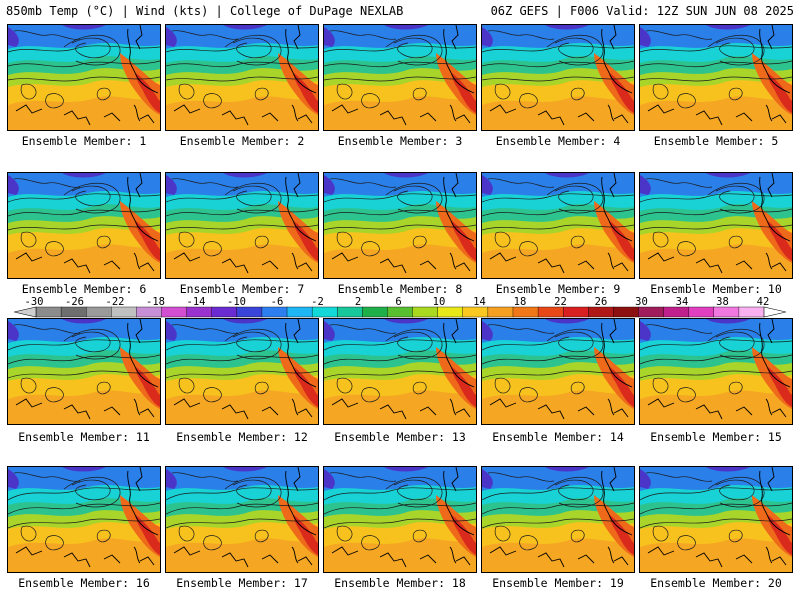 The image size is (800, 600). I want to click on colorbar-tick-label: 18, so click(520, 302).